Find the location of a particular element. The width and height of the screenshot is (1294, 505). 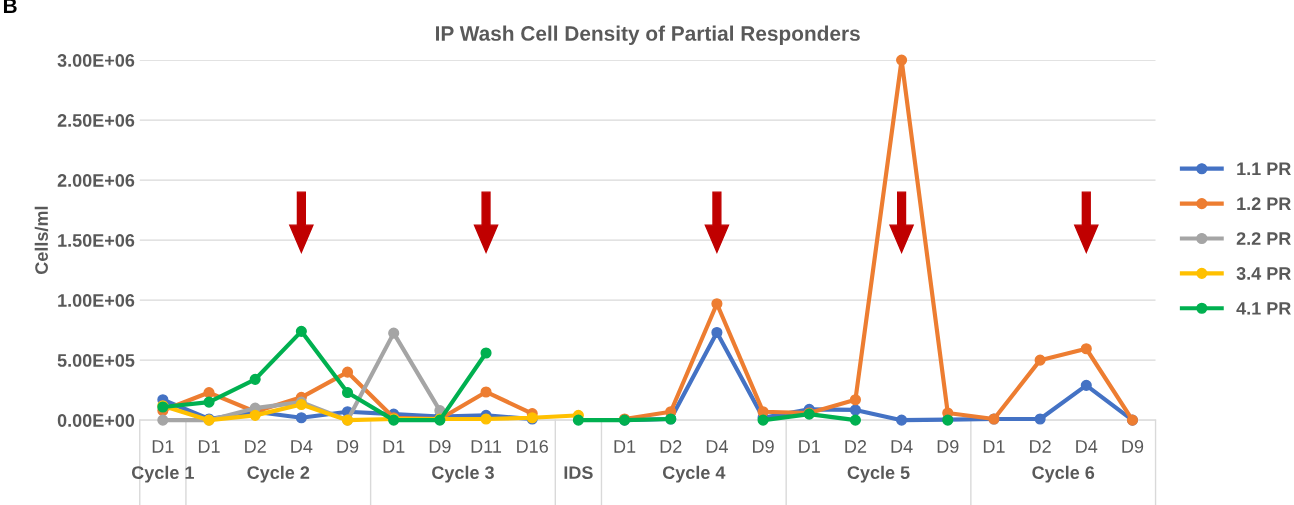

y-axis-title: Cells/ml is located at coordinates (41, 240).